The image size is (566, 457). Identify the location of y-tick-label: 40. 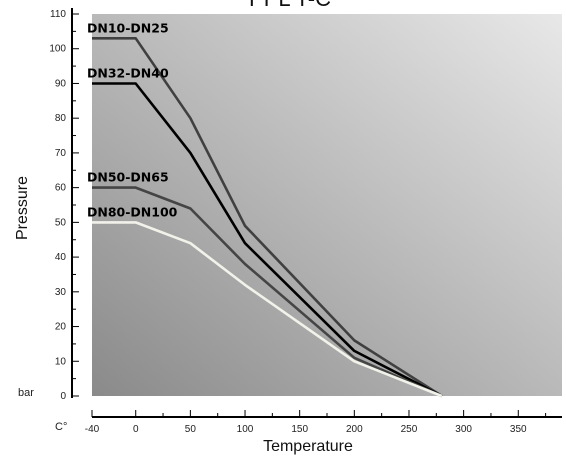
(61, 257).